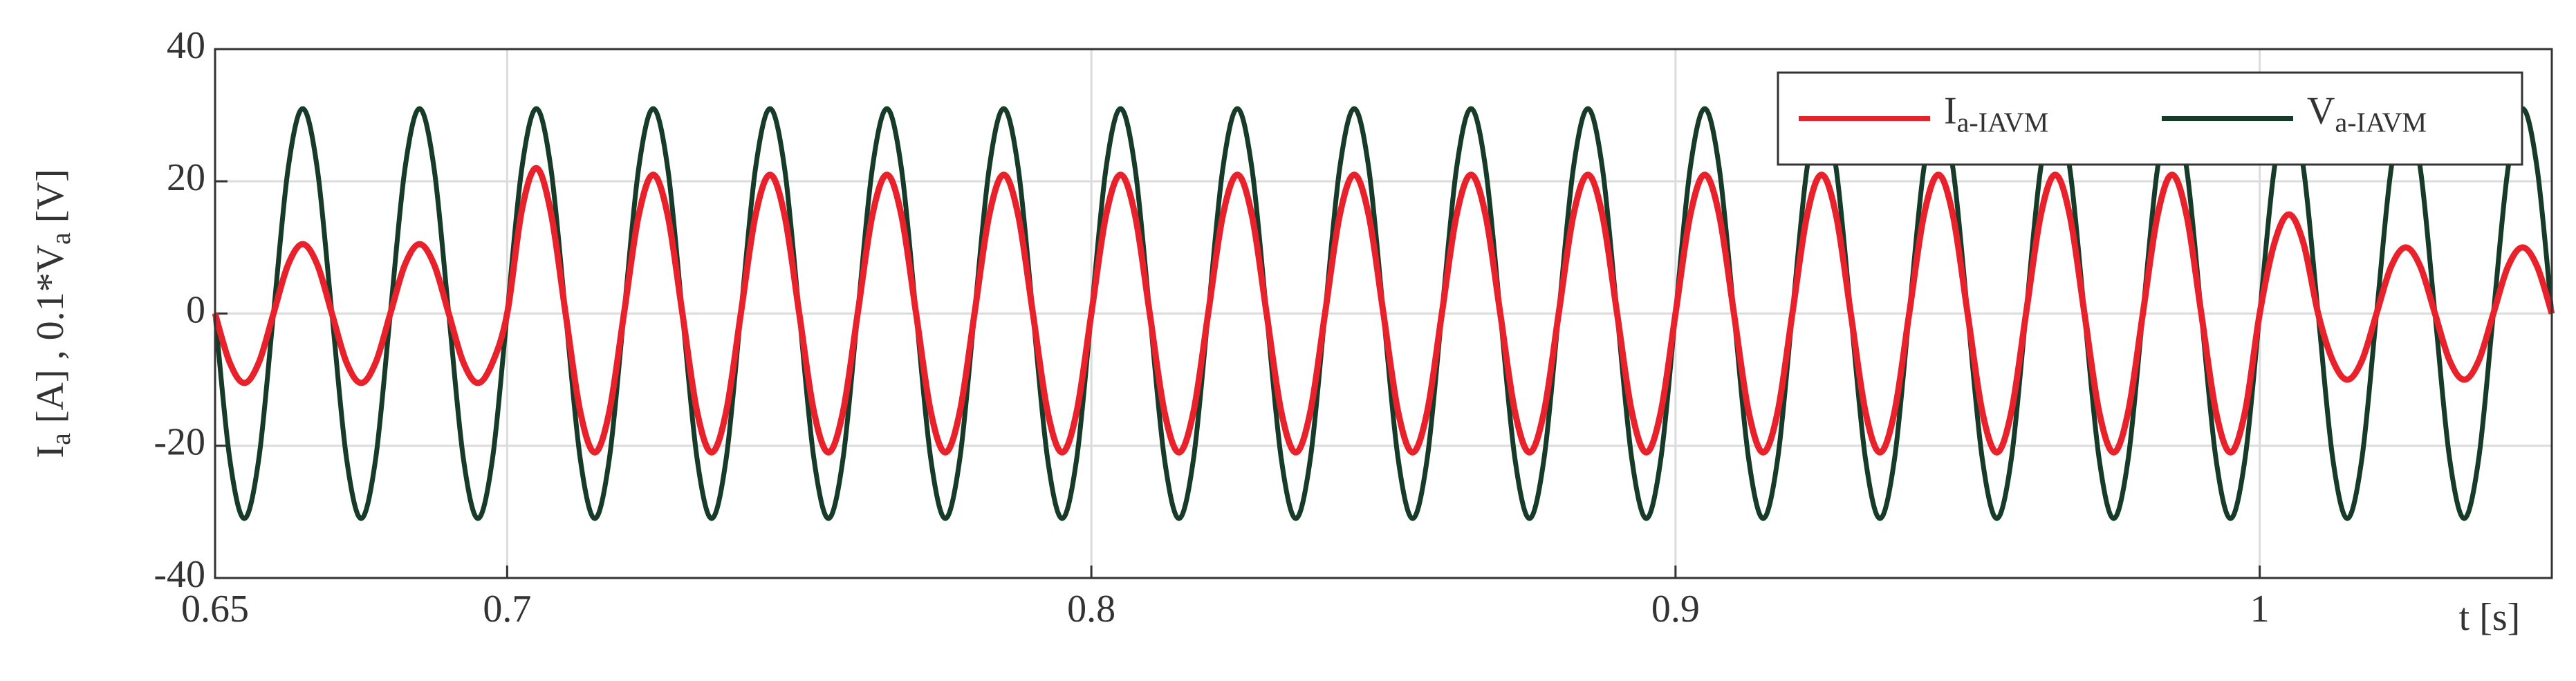 The image size is (2576, 681). Describe the element at coordinates (1676, 609) in the screenshot. I see `x-tick-label: 0.9` at that location.